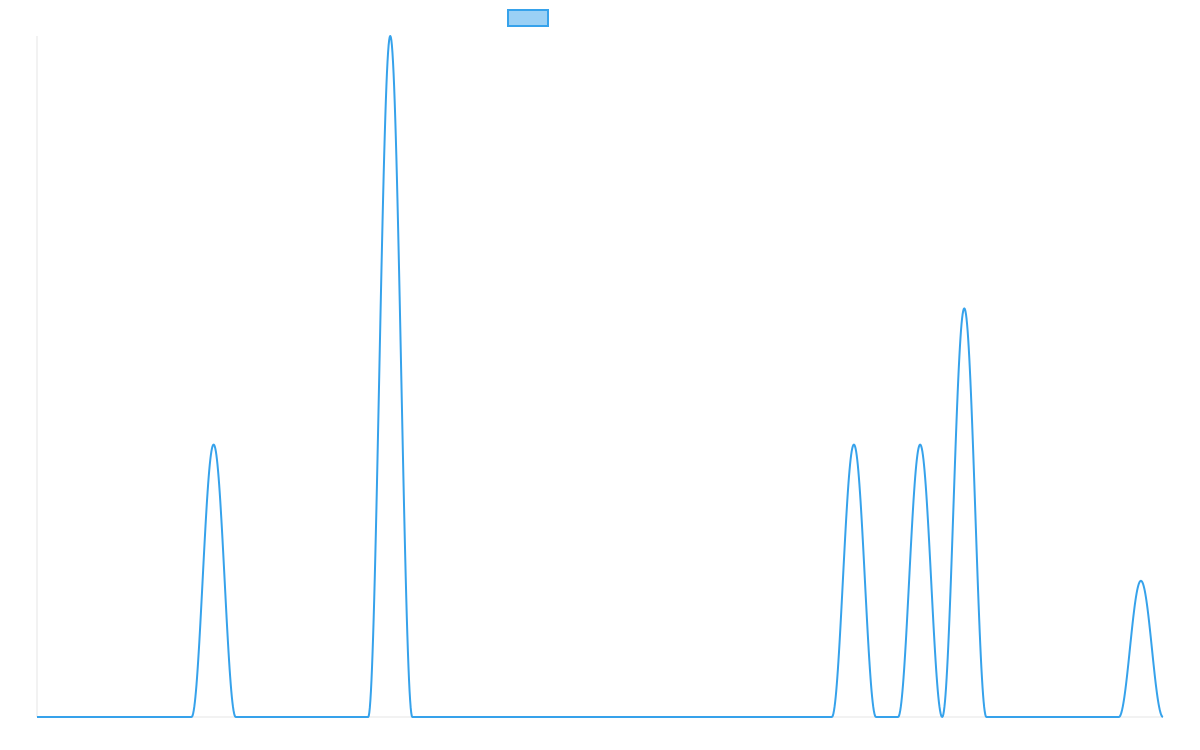 The width and height of the screenshot is (1200, 750). I want to click on legend, so click(528, 18).